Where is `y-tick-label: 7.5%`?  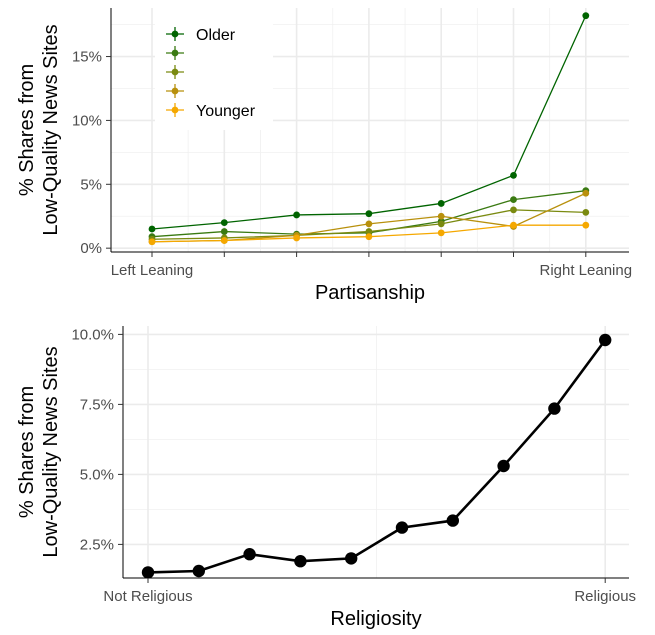 y-tick-label: 7.5% is located at coordinates (97, 404).